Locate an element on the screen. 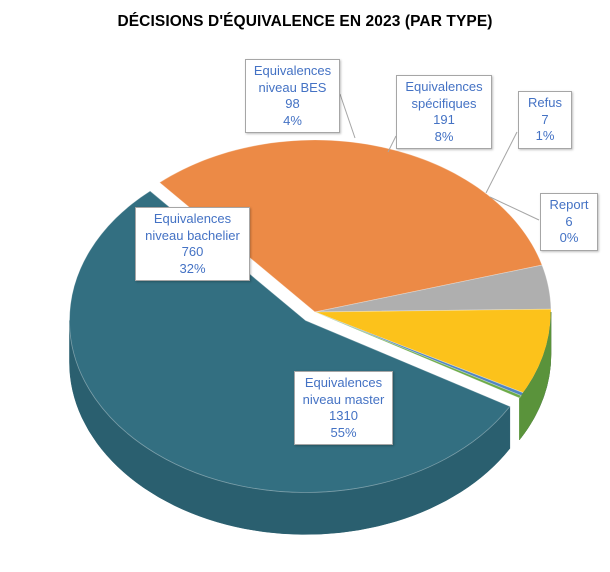 Image resolution: width=610 pixels, height=572 pixels. data-label-value: 7 is located at coordinates (545, 119).